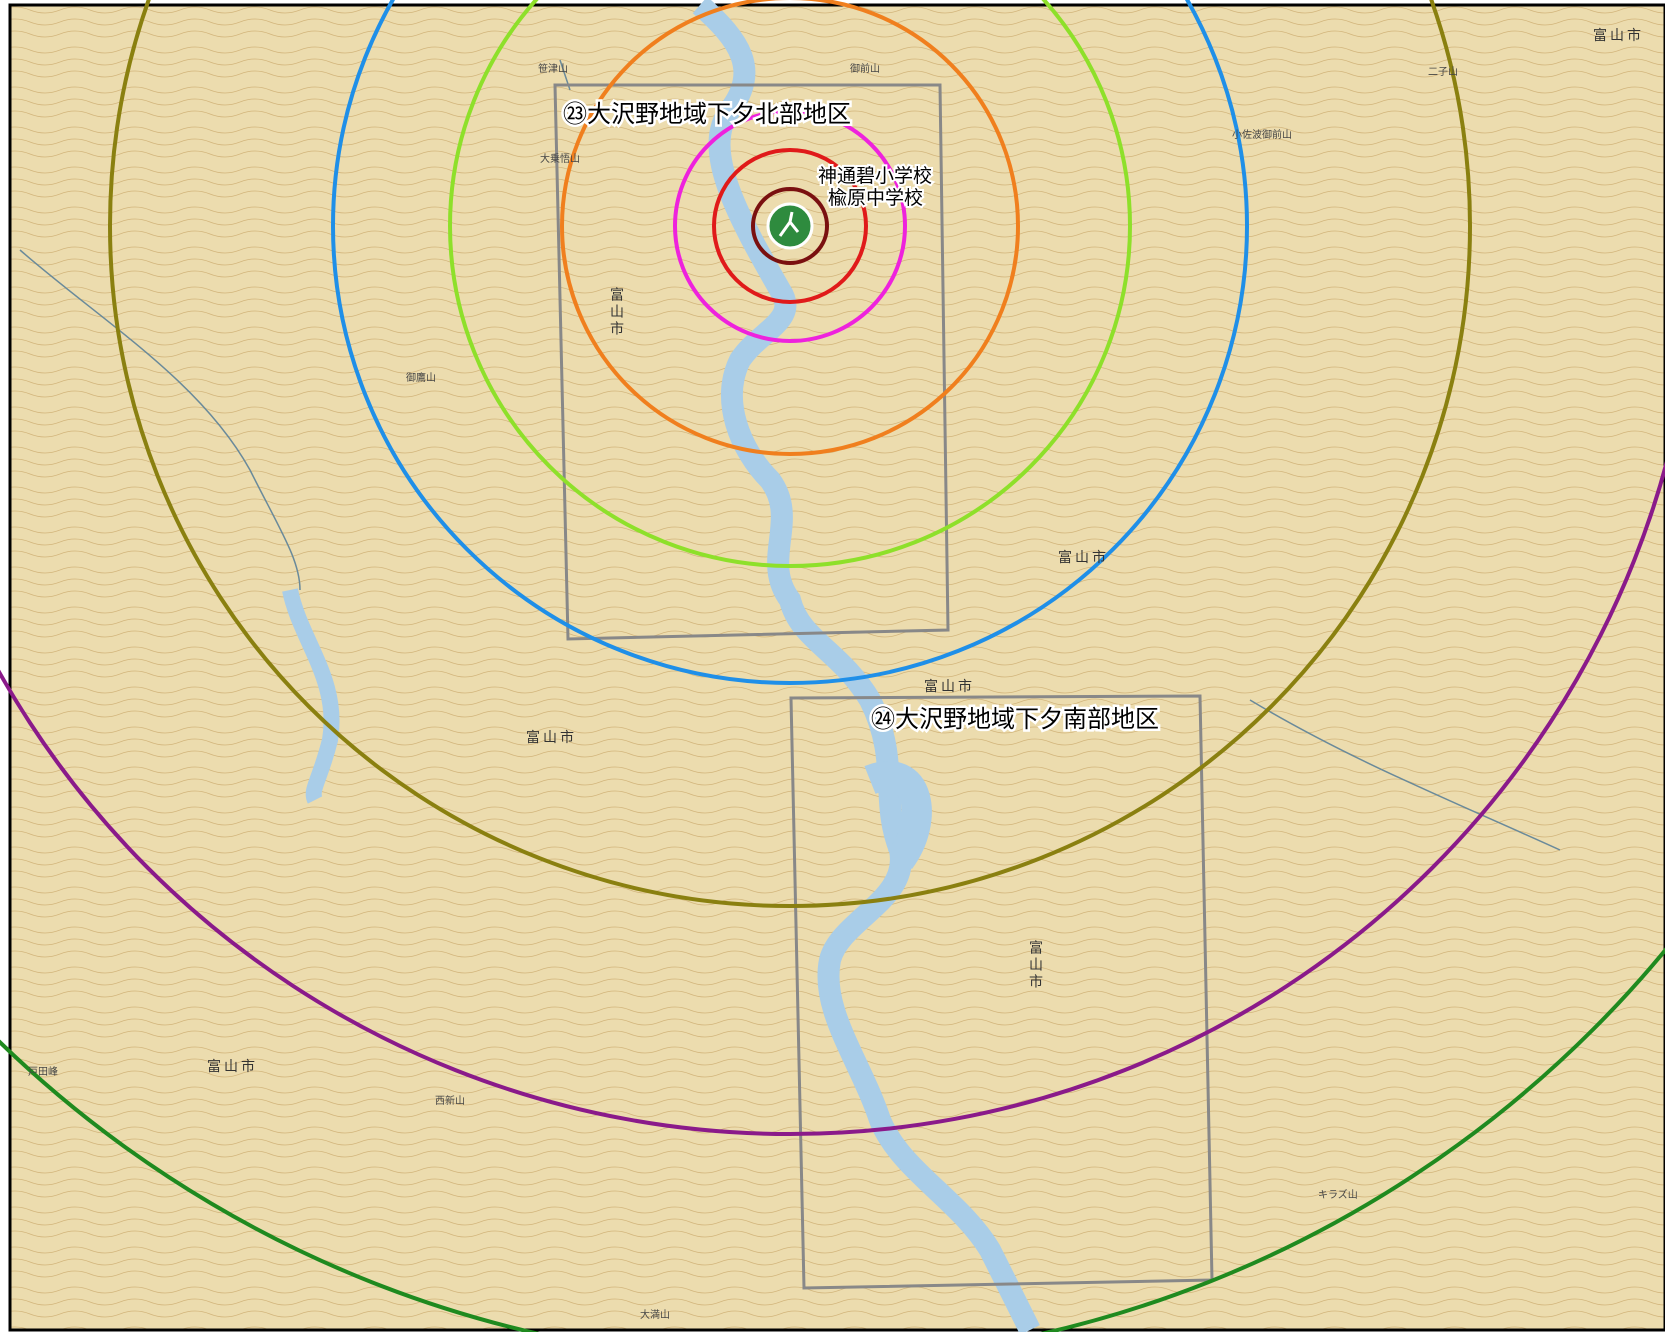  I want to click on peak-label: 大満山, so click(655, 1314).